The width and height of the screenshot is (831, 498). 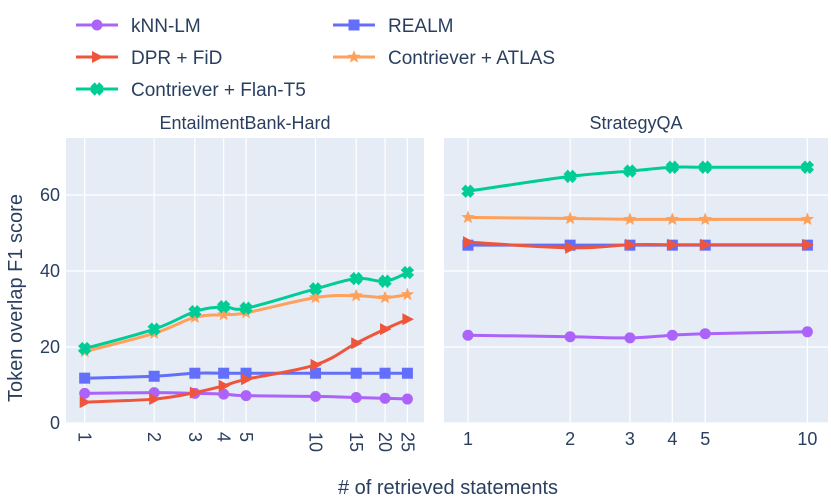 I want to click on subplot-title-strategyqa: StrategyQA, so click(x=635, y=123).